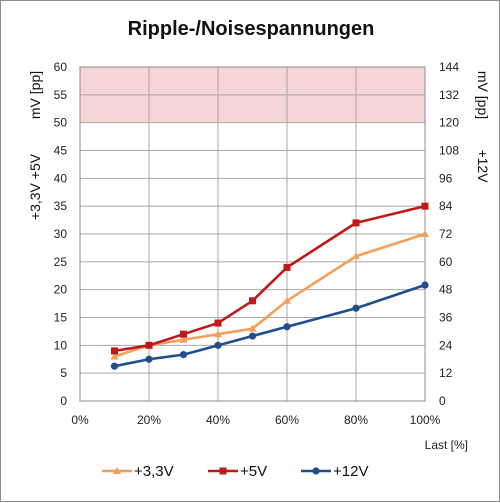  Describe the element at coordinates (442, 401) in the screenshot. I see `y-tick-label-right: 0` at that location.